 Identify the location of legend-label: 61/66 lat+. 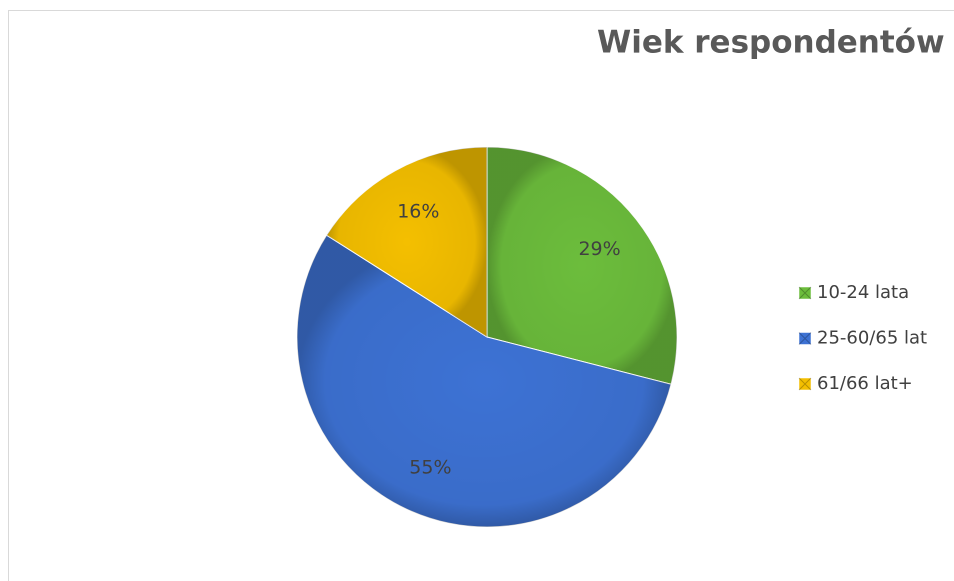
(865, 383).